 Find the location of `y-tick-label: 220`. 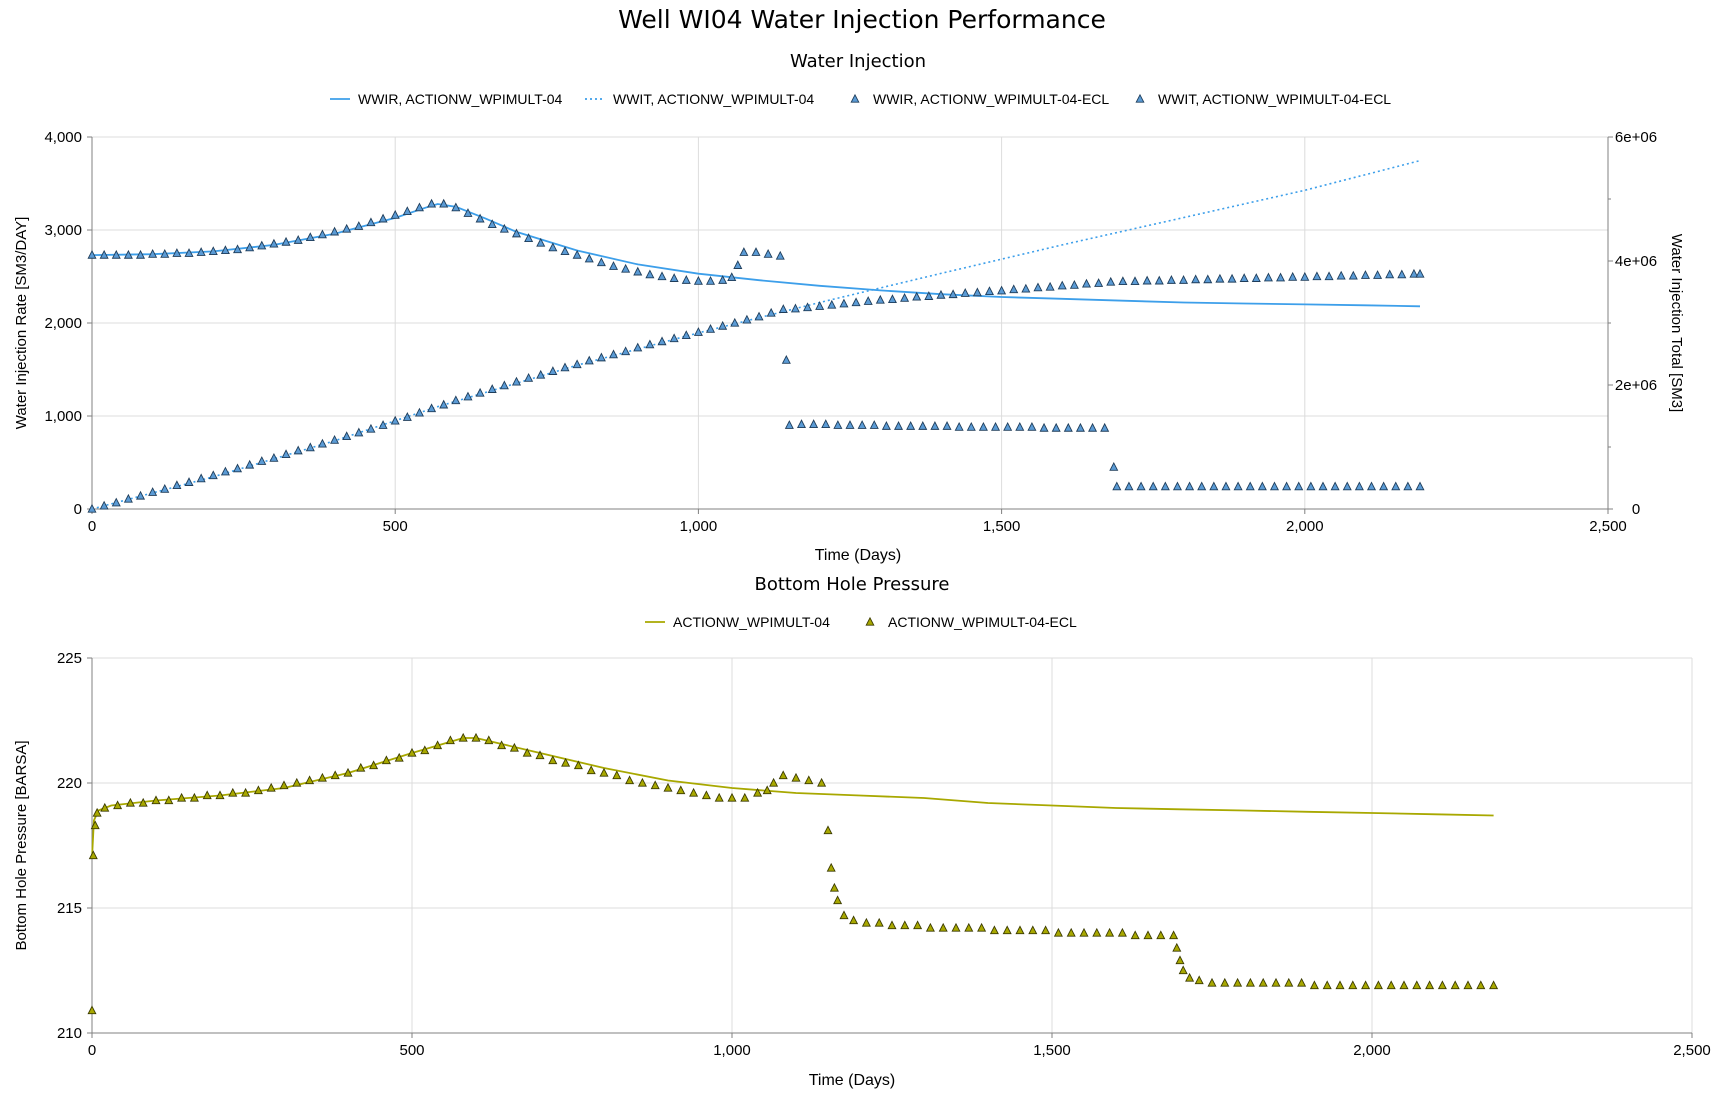

y-tick-label: 220 is located at coordinates (69, 783).